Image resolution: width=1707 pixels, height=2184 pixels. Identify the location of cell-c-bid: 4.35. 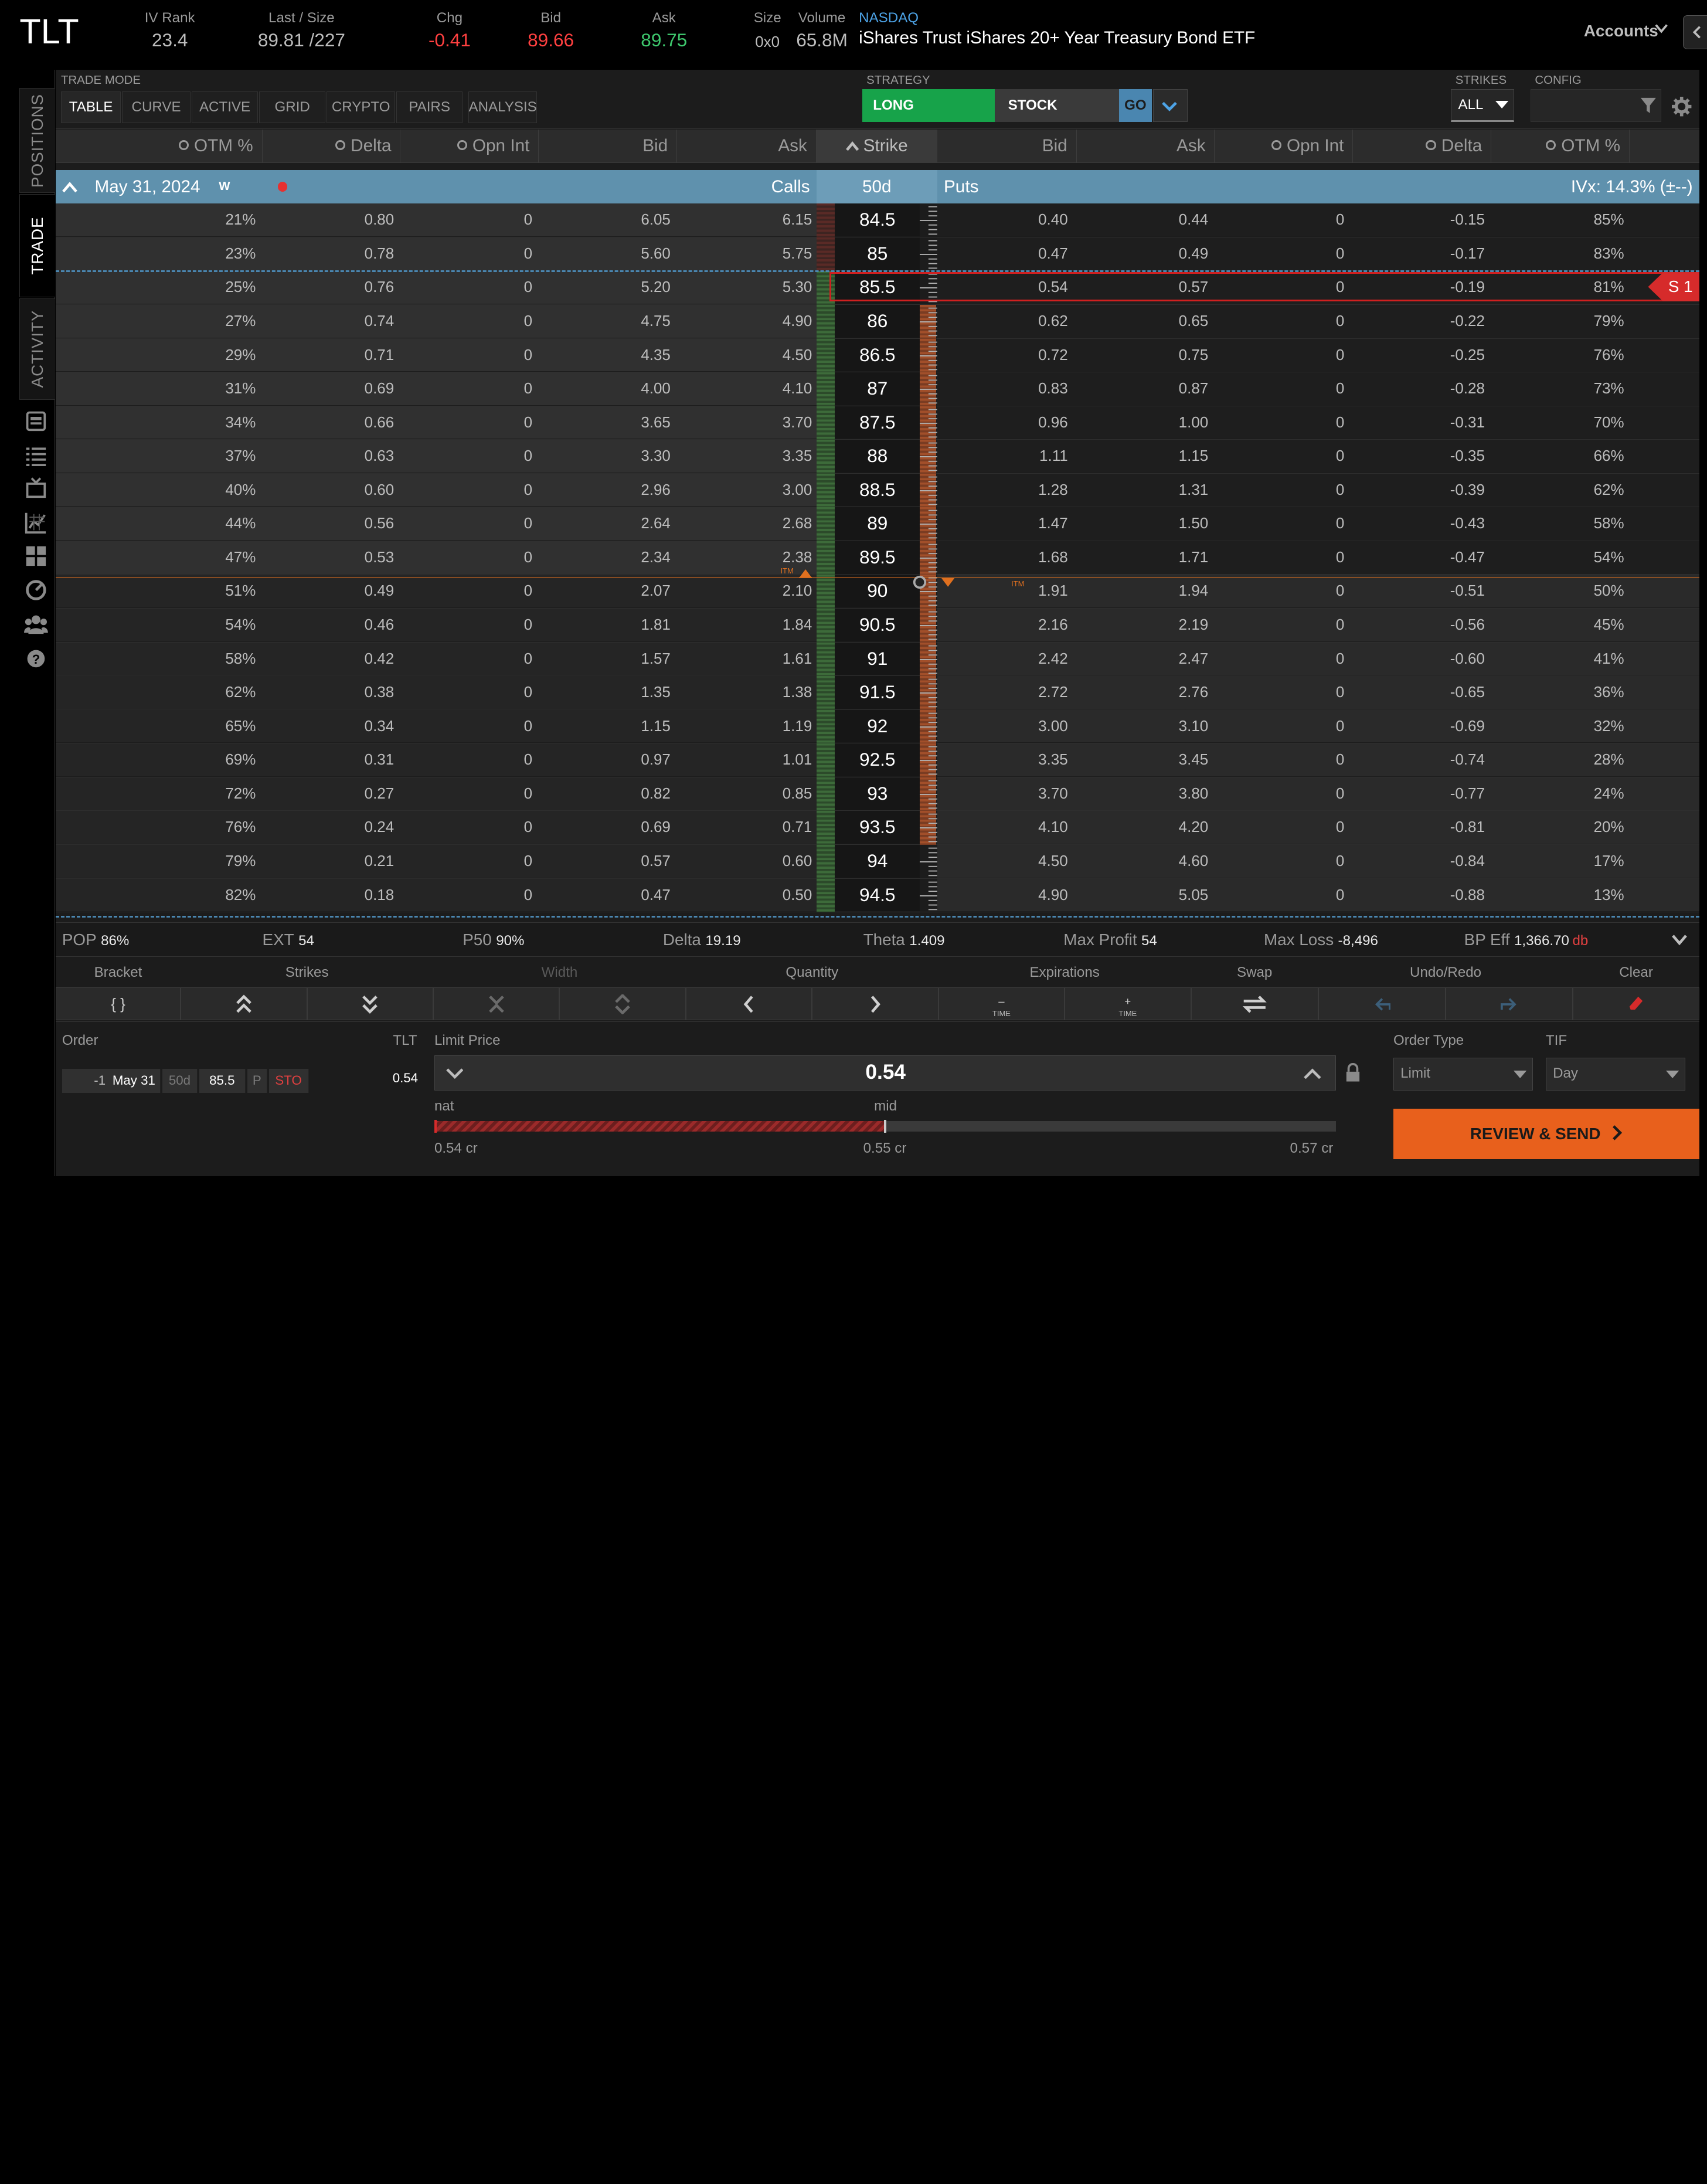
(656, 354).